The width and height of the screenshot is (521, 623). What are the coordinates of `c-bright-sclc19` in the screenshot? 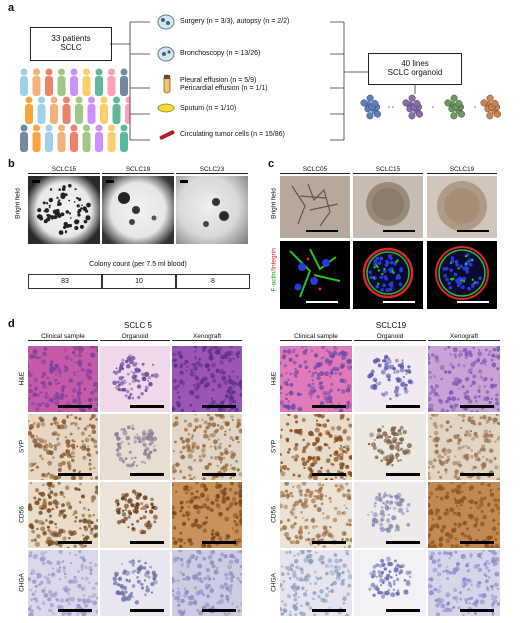 It's located at (462, 207).